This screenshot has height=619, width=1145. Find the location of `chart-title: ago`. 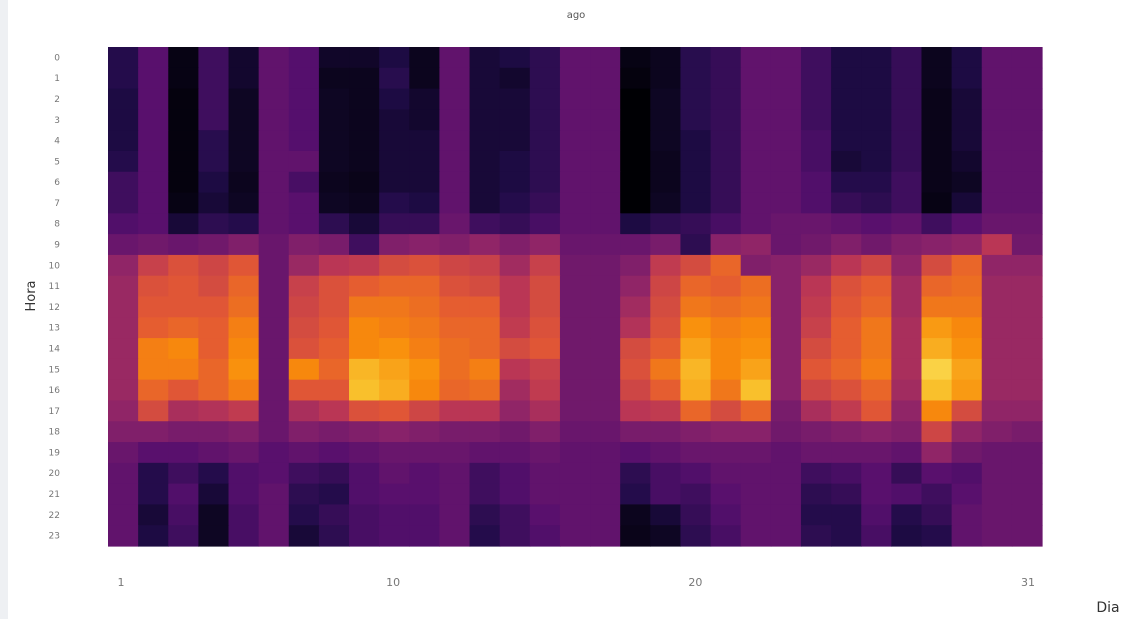

chart-title: ago is located at coordinates (576, 15).